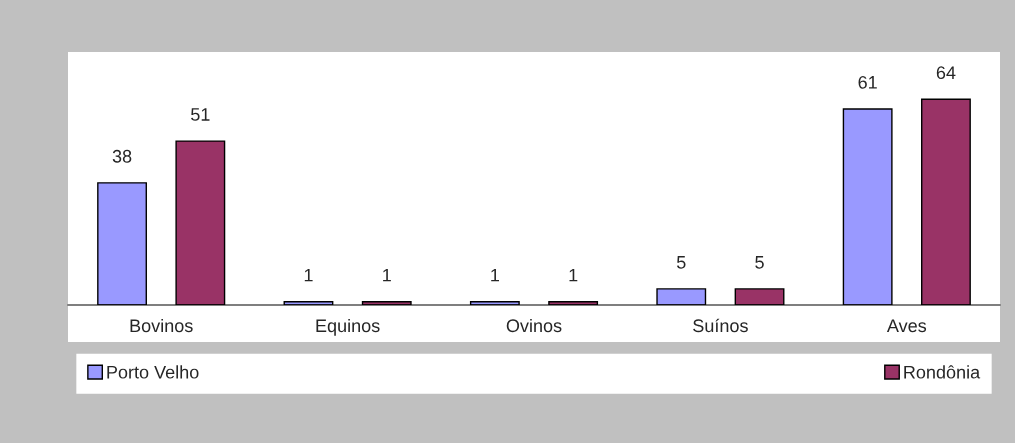  Describe the element at coordinates (942, 372) in the screenshot. I see `legend-label: Rondônia` at that location.